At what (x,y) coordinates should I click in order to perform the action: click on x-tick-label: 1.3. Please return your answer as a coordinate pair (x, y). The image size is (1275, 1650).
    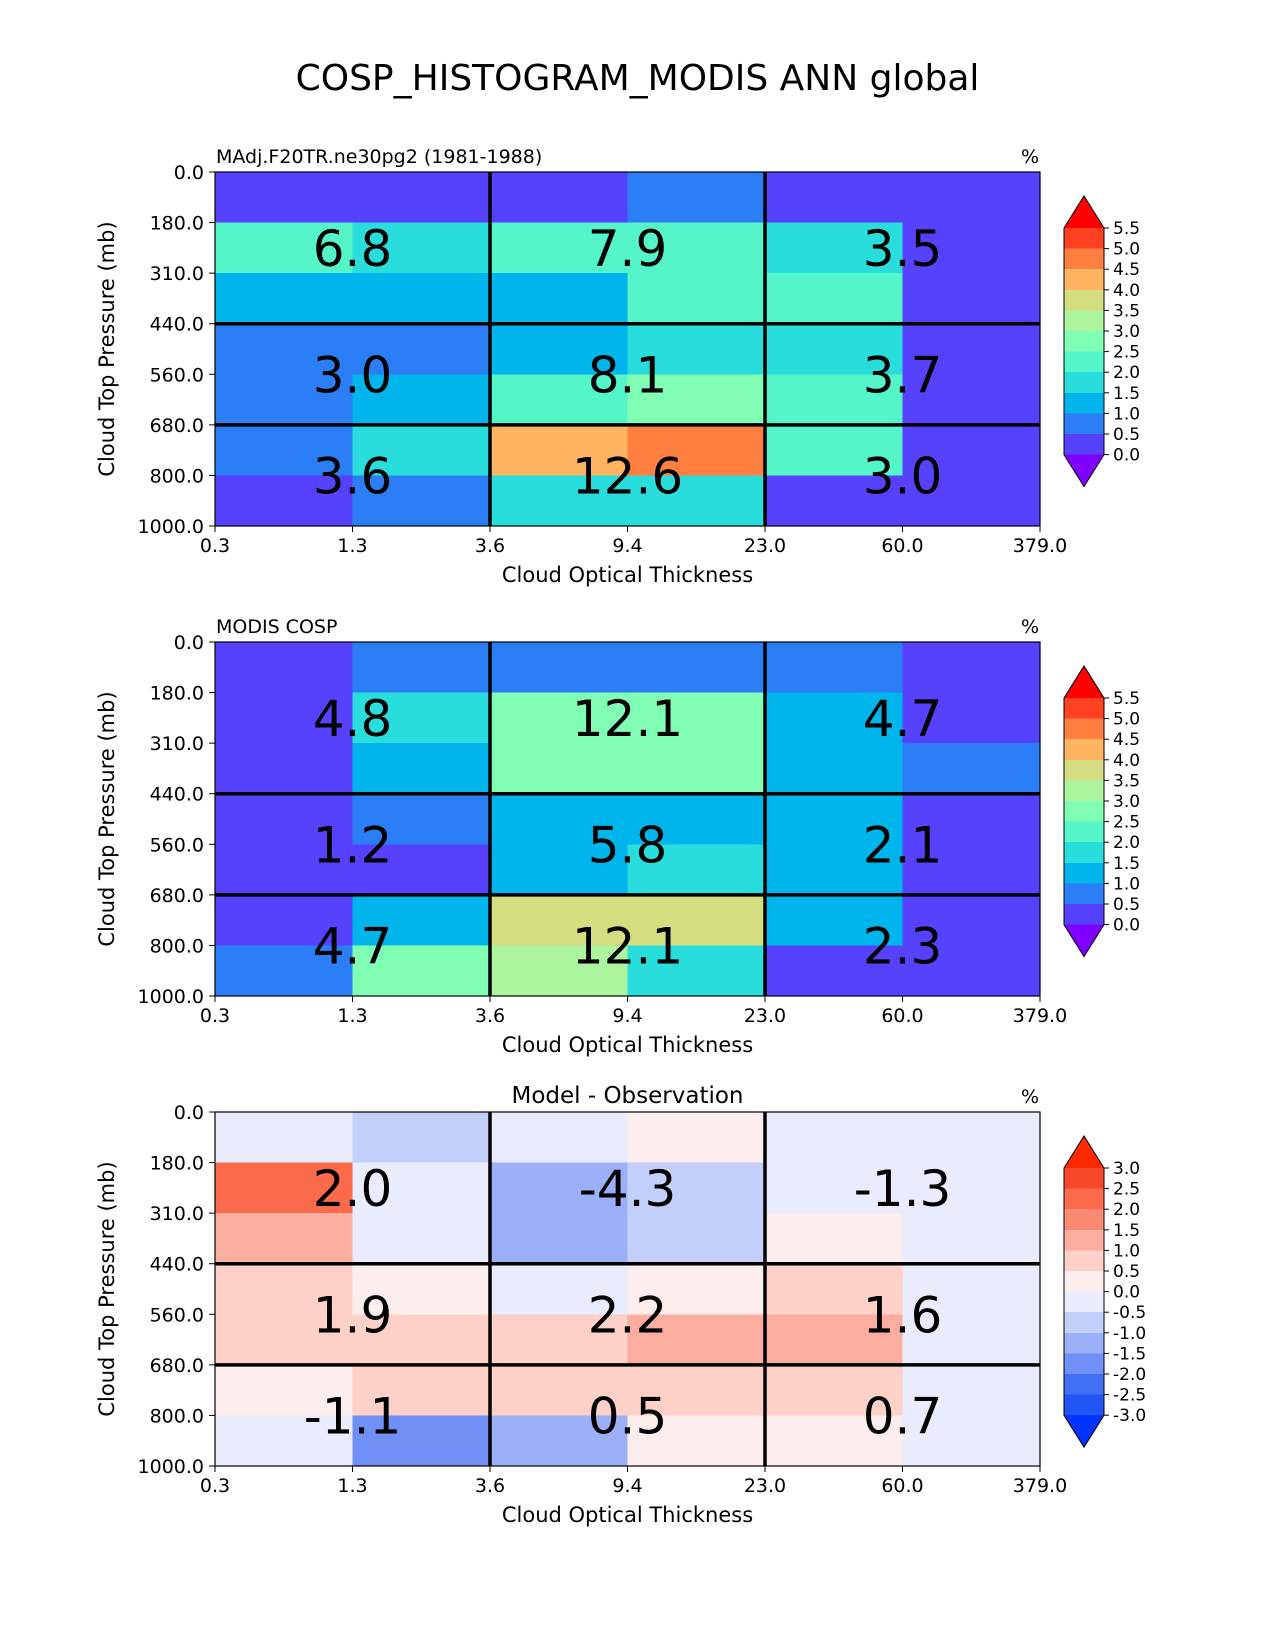
    Looking at the image, I should click on (352, 1486).